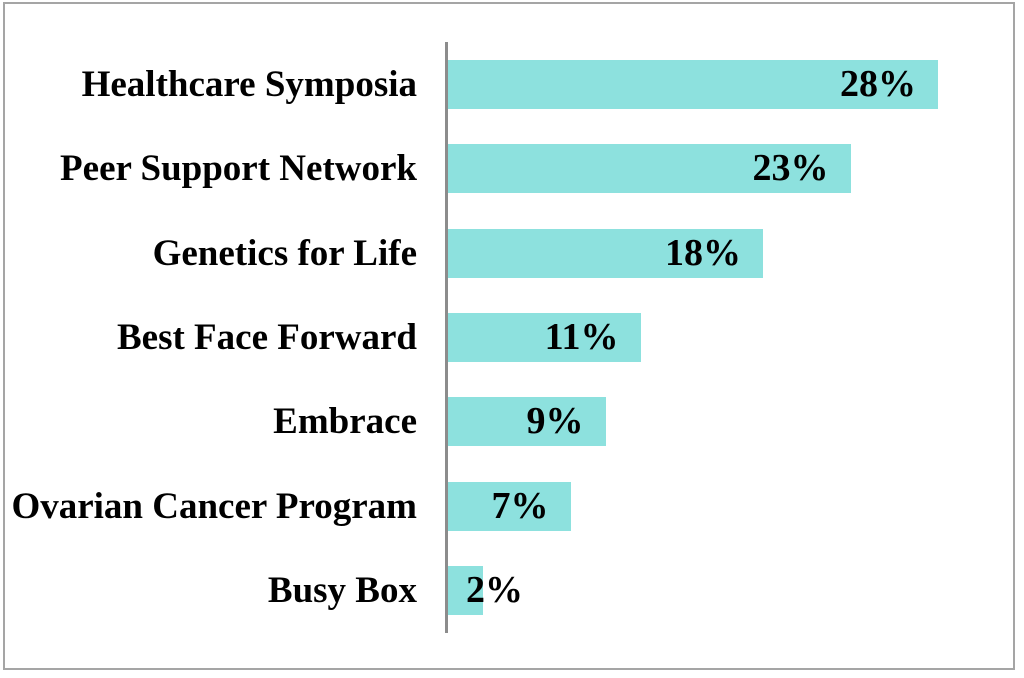 The width and height of the screenshot is (1024, 678). I want to click on chart-row: Busy Box 2%, so click(512, 591).